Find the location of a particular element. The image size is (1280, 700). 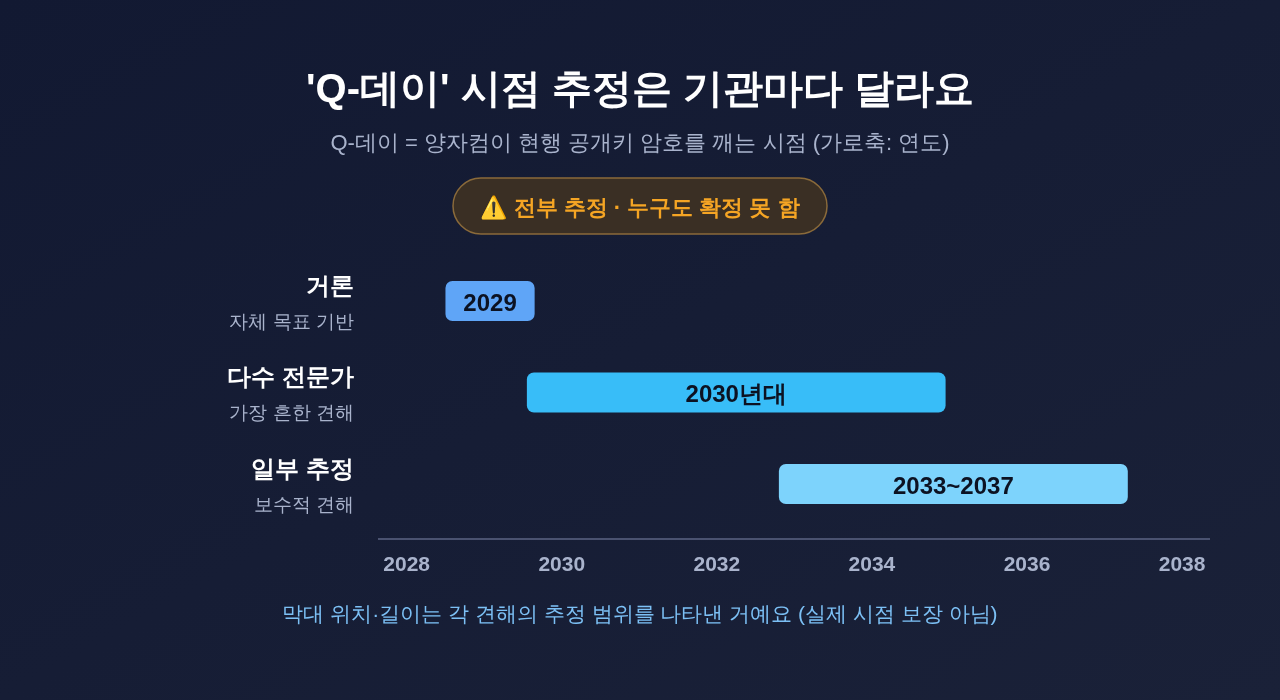

chart-title: 'Q-데이' 시점 추정은 기관마다 달라요 is located at coordinates (640, 88).